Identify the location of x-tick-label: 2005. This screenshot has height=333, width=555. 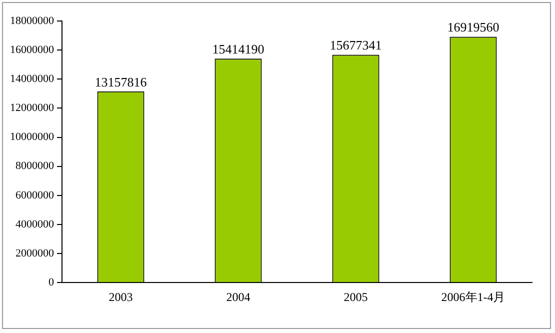
(356, 297).